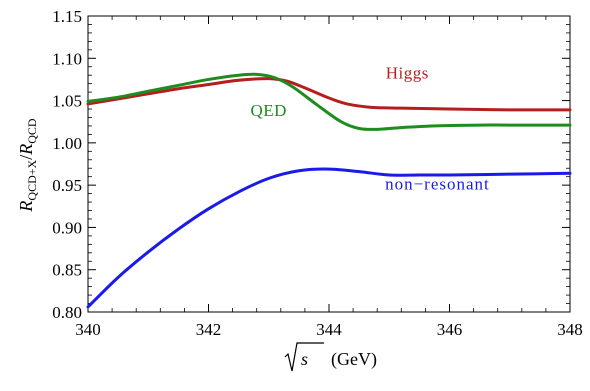  Describe the element at coordinates (437, 183) in the screenshot. I see `series-label-non-resonant: non−resonant` at that location.